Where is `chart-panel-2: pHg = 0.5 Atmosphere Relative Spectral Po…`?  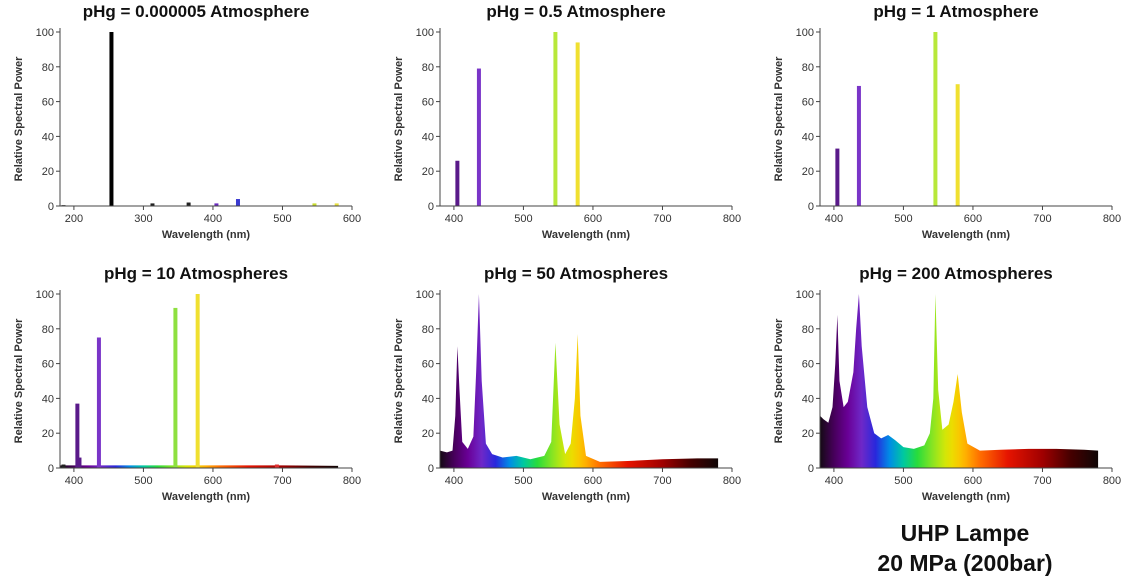
chart-panel-2: pHg = 0.5 Atmosphere Relative Spectral Po… is located at coordinates (560, 122).